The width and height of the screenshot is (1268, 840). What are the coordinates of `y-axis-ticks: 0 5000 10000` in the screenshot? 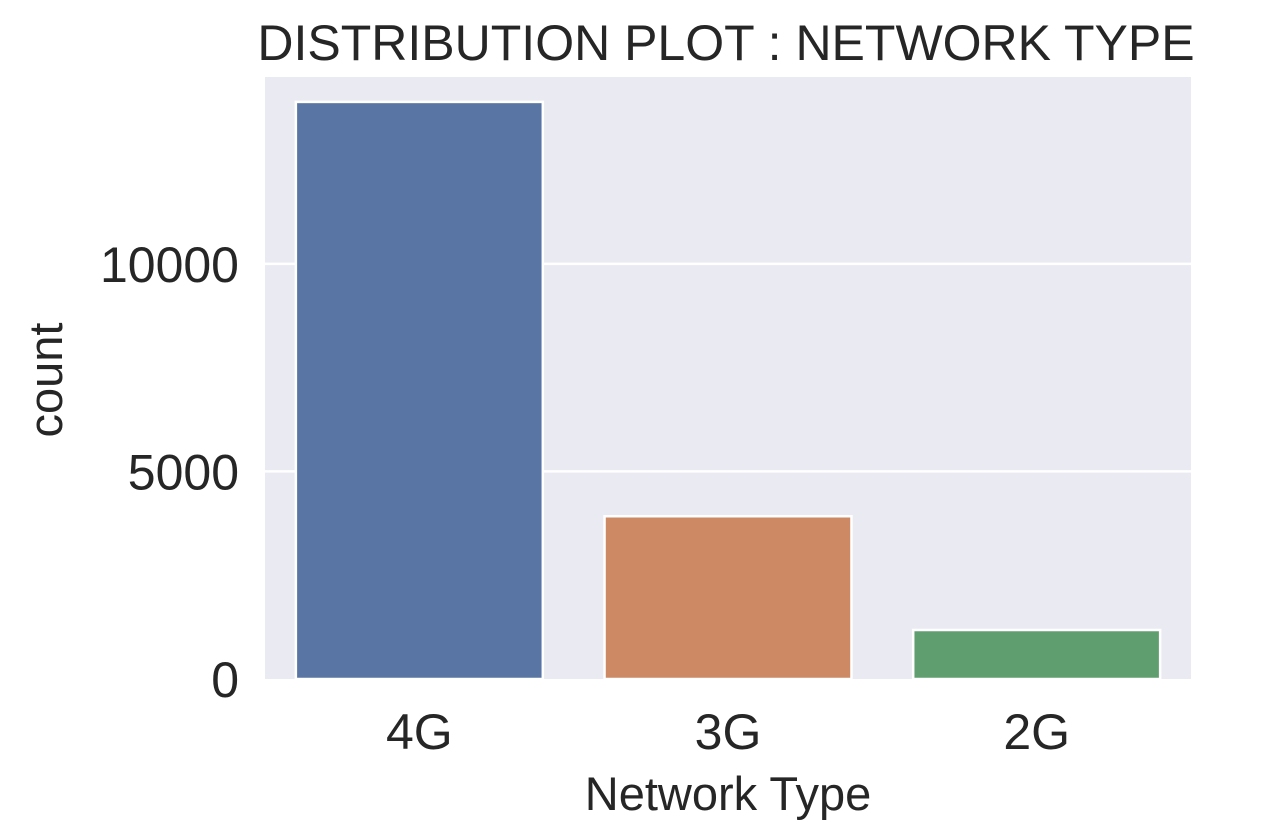 It's located at (169, 472).